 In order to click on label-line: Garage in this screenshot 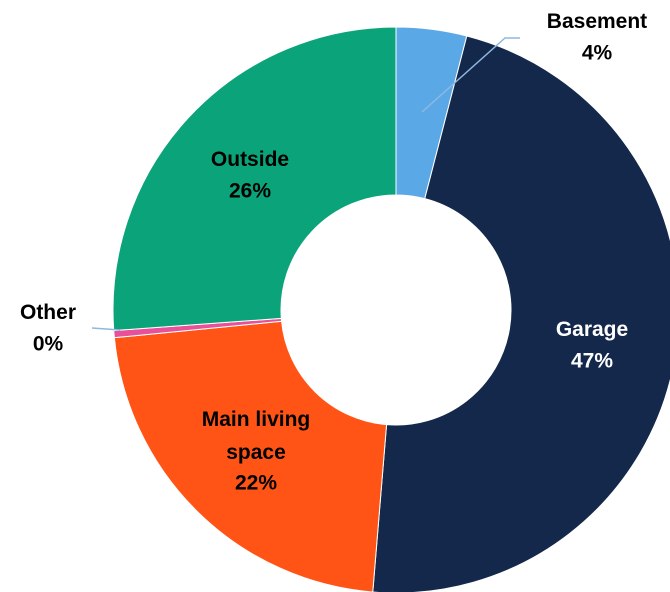, I will do `click(592, 329)`.